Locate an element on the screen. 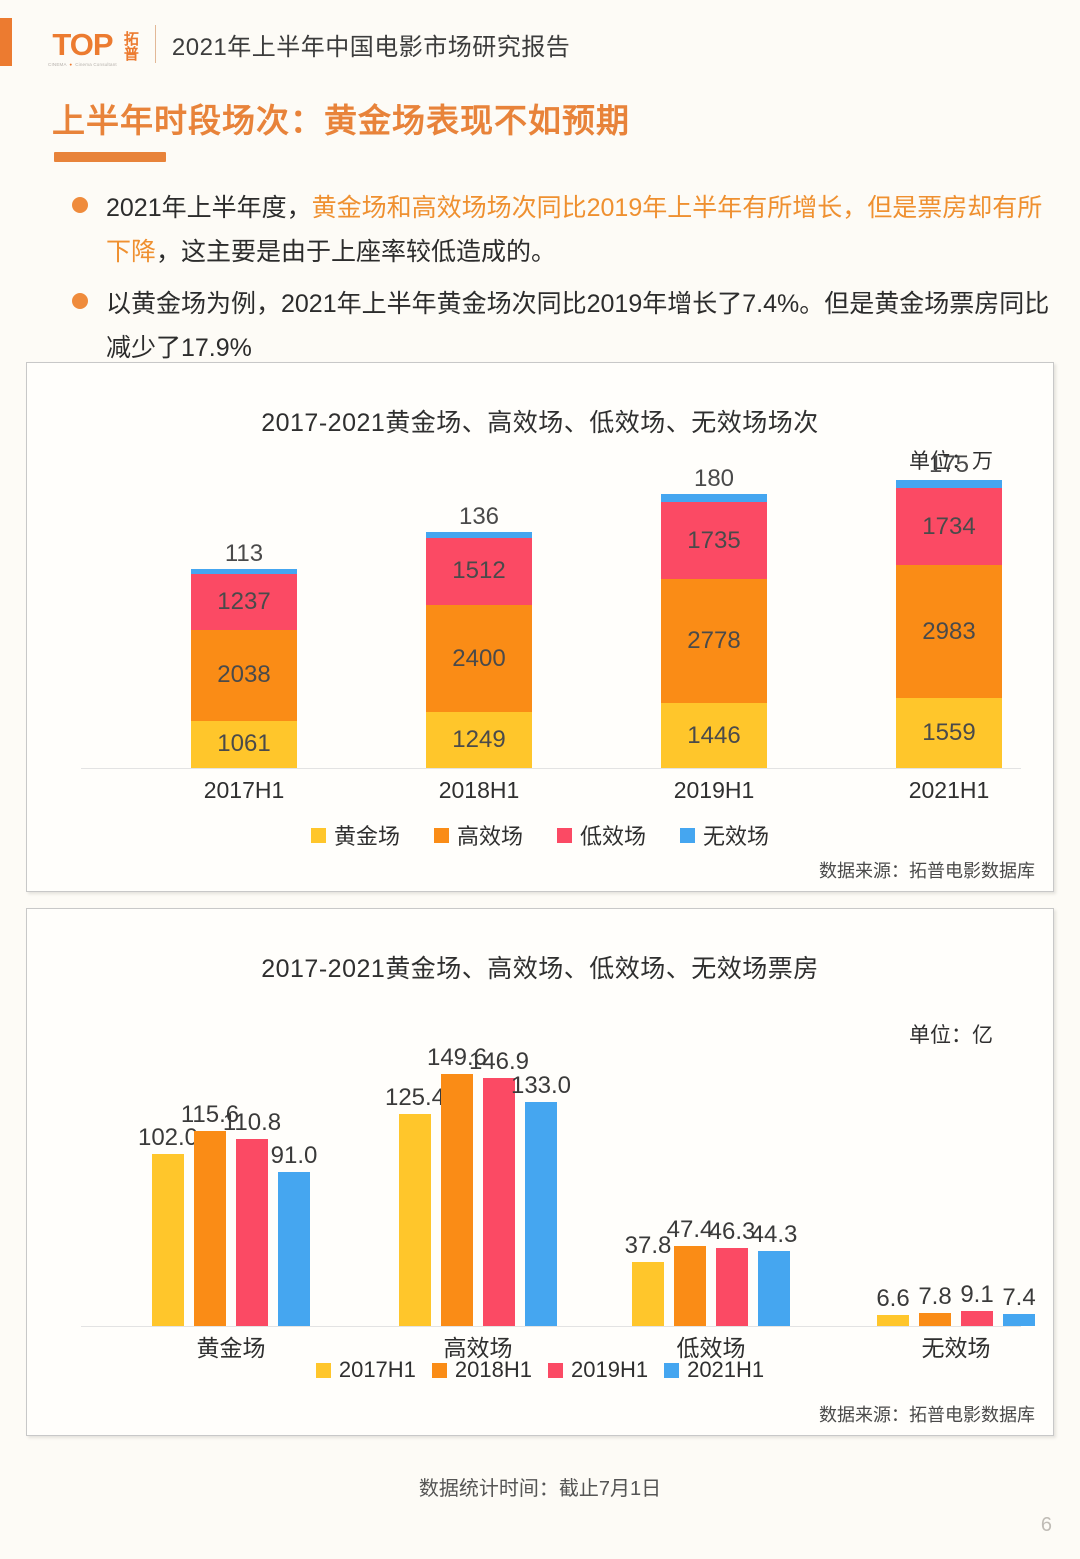 The width and height of the screenshot is (1080, 1559). stack-segment-value: 1735 is located at coordinates (714, 540).